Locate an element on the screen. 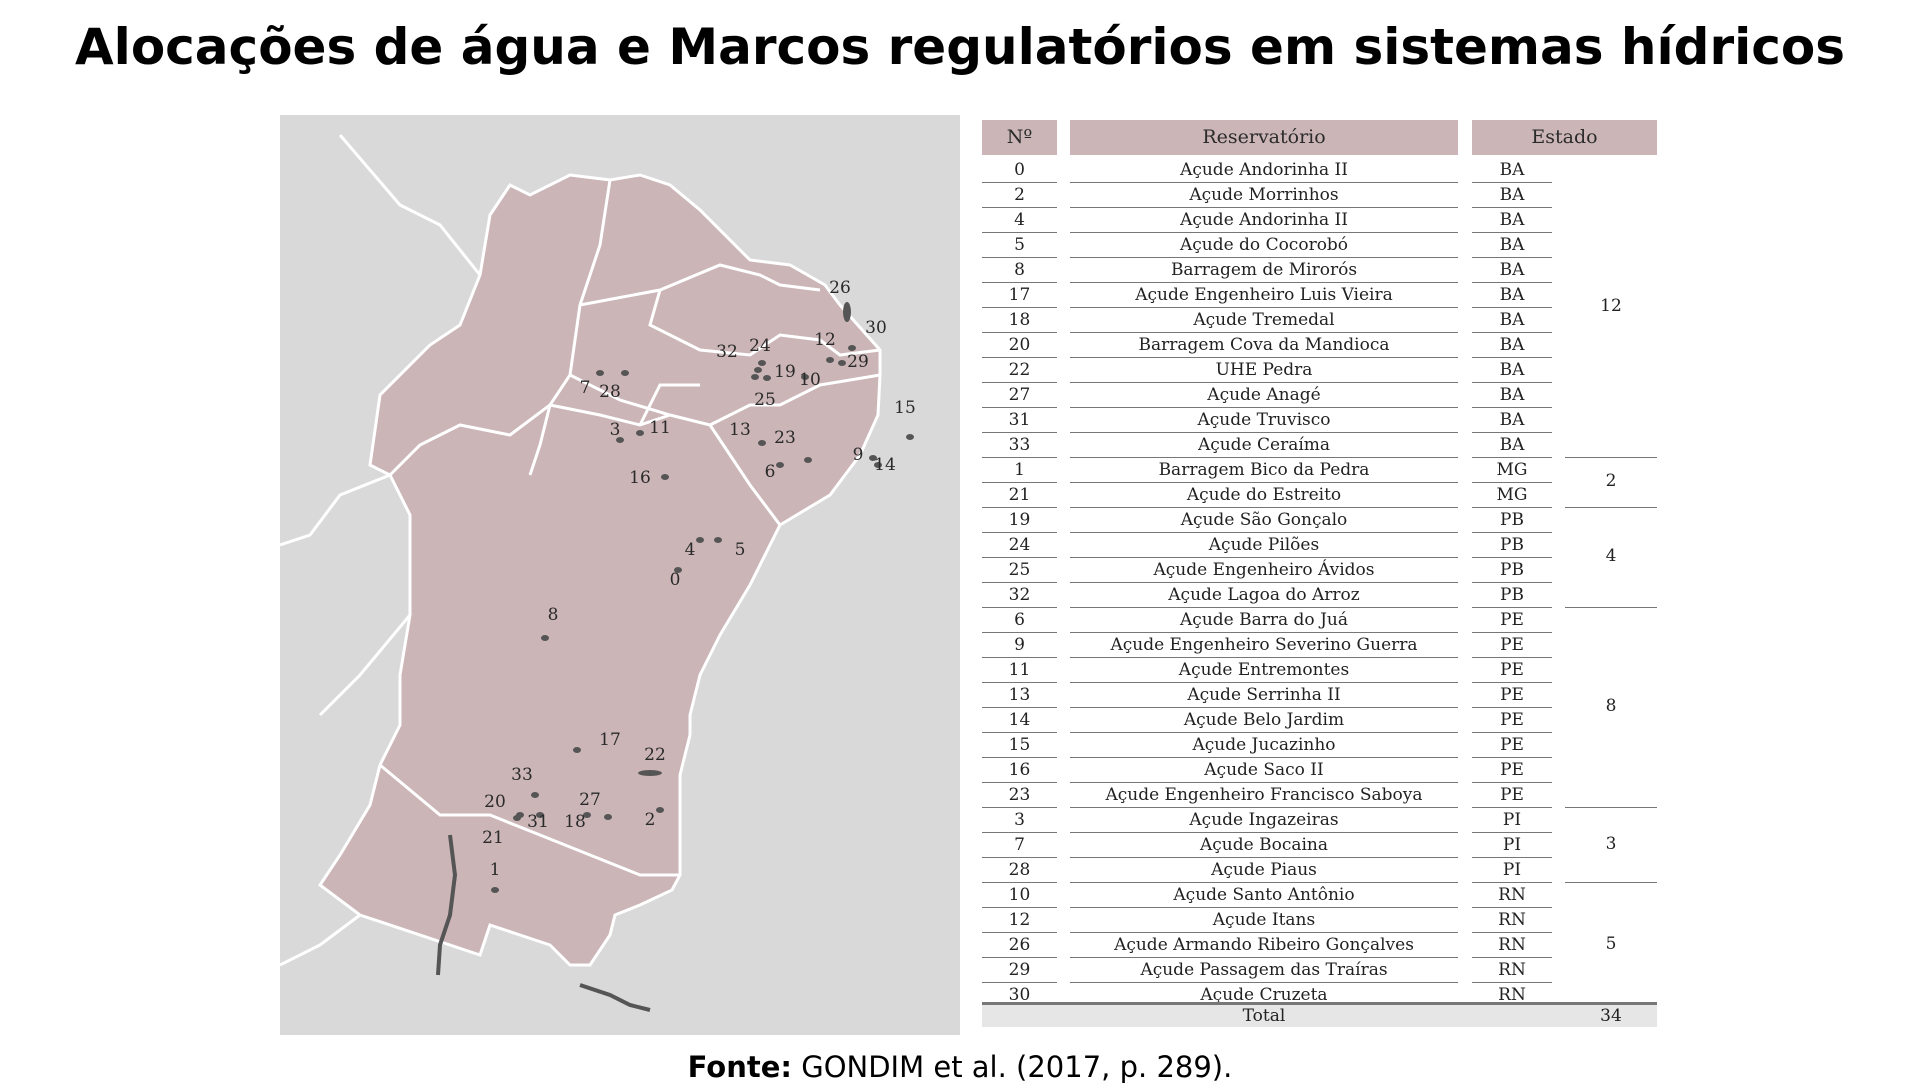 This screenshot has height=1084, width=1920. reservoir-label: 10 is located at coordinates (810, 380).